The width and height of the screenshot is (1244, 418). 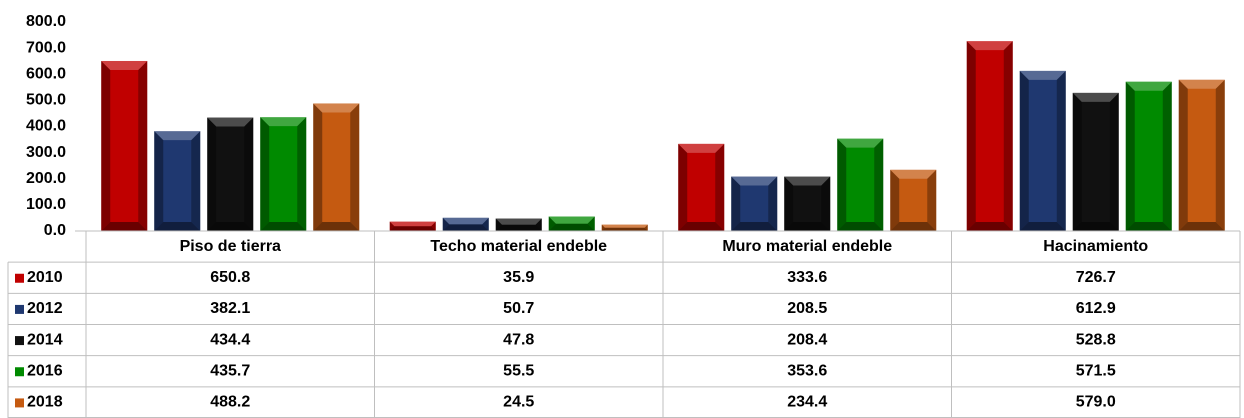 What do you see at coordinates (46, 21) in the screenshot?
I see `y-tick-label: 800.0` at bounding box center [46, 21].